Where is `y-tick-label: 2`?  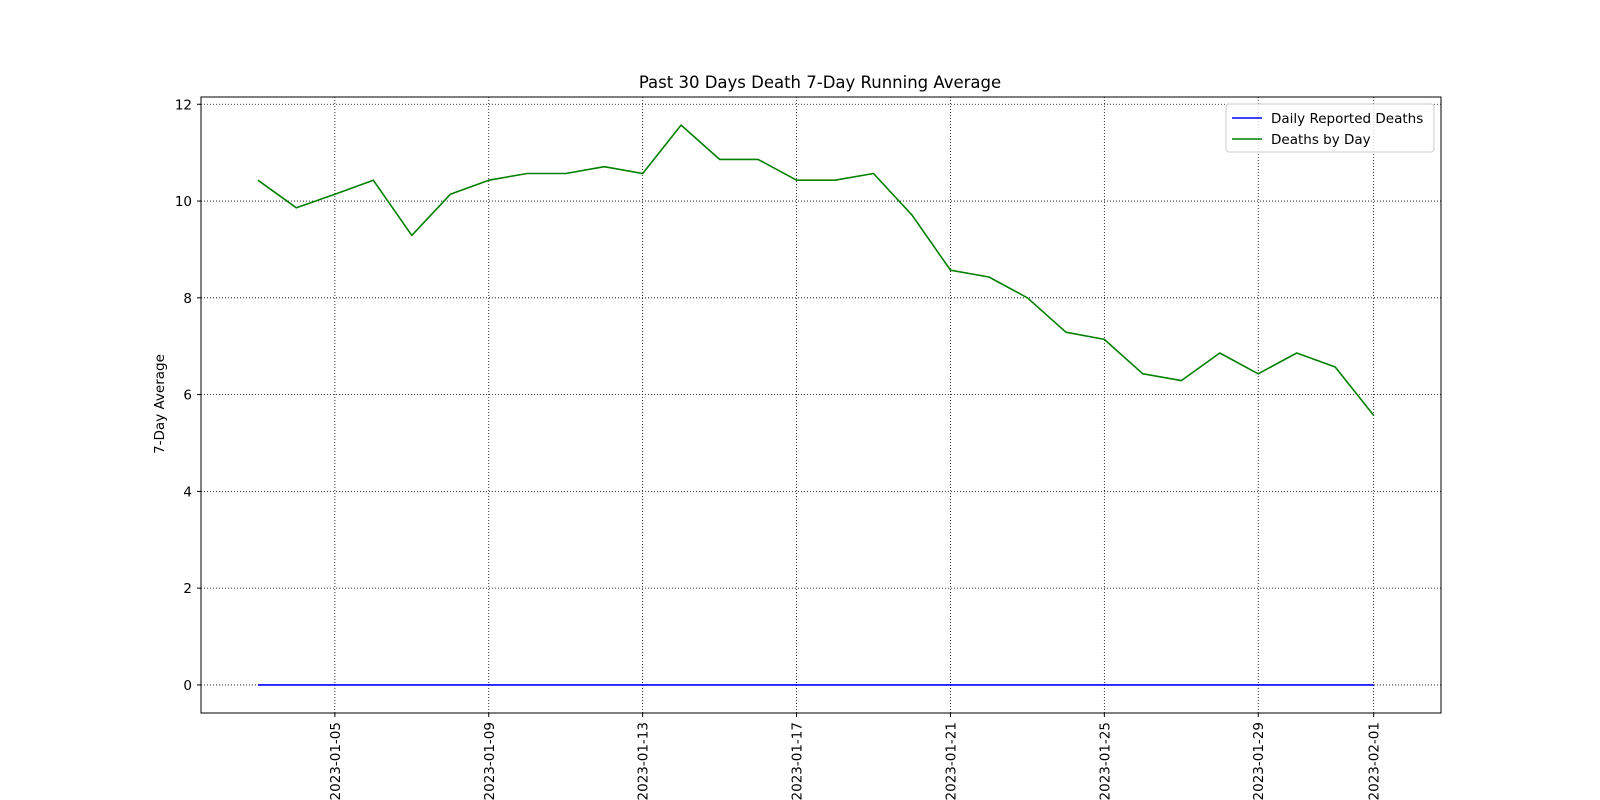
y-tick-label: 2 is located at coordinates (187, 589).